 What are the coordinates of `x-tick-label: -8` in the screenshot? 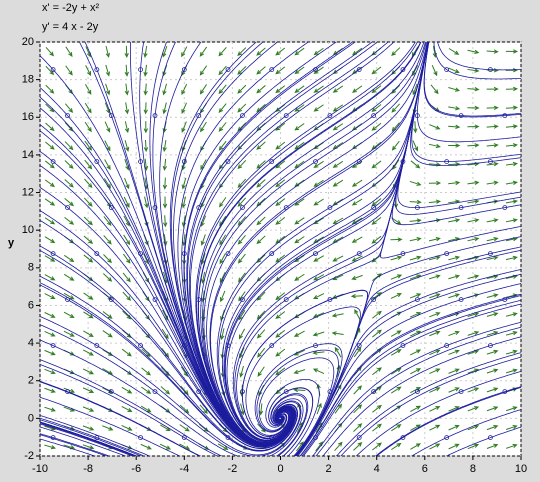 It's located at (88, 469).